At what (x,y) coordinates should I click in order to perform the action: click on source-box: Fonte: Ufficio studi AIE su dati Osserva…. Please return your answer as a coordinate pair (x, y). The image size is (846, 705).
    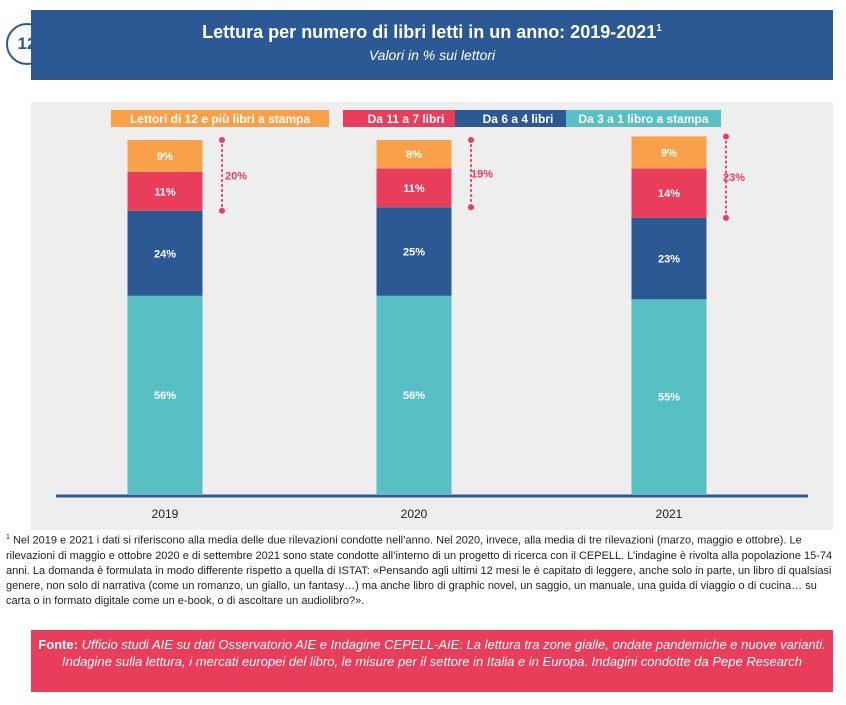
    Looking at the image, I should click on (432, 661).